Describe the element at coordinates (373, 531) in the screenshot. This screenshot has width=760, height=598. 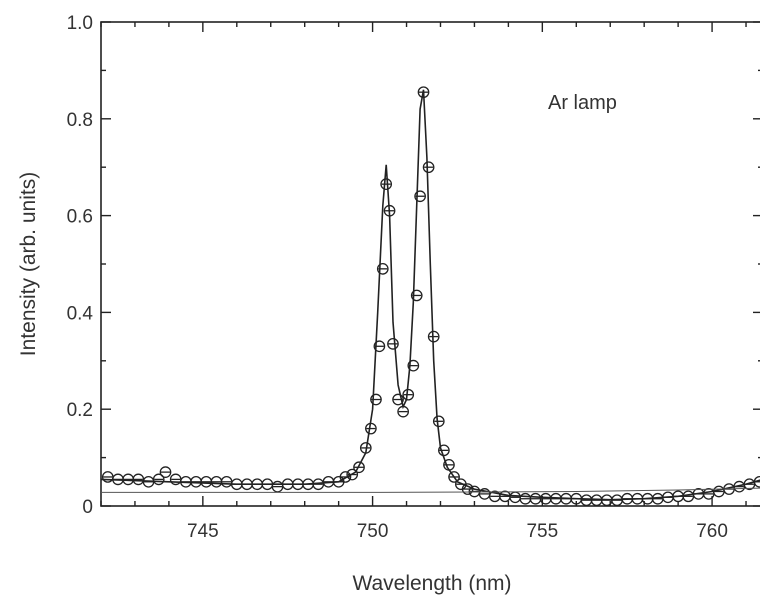
I see `x-tick-label-1: 750` at that location.